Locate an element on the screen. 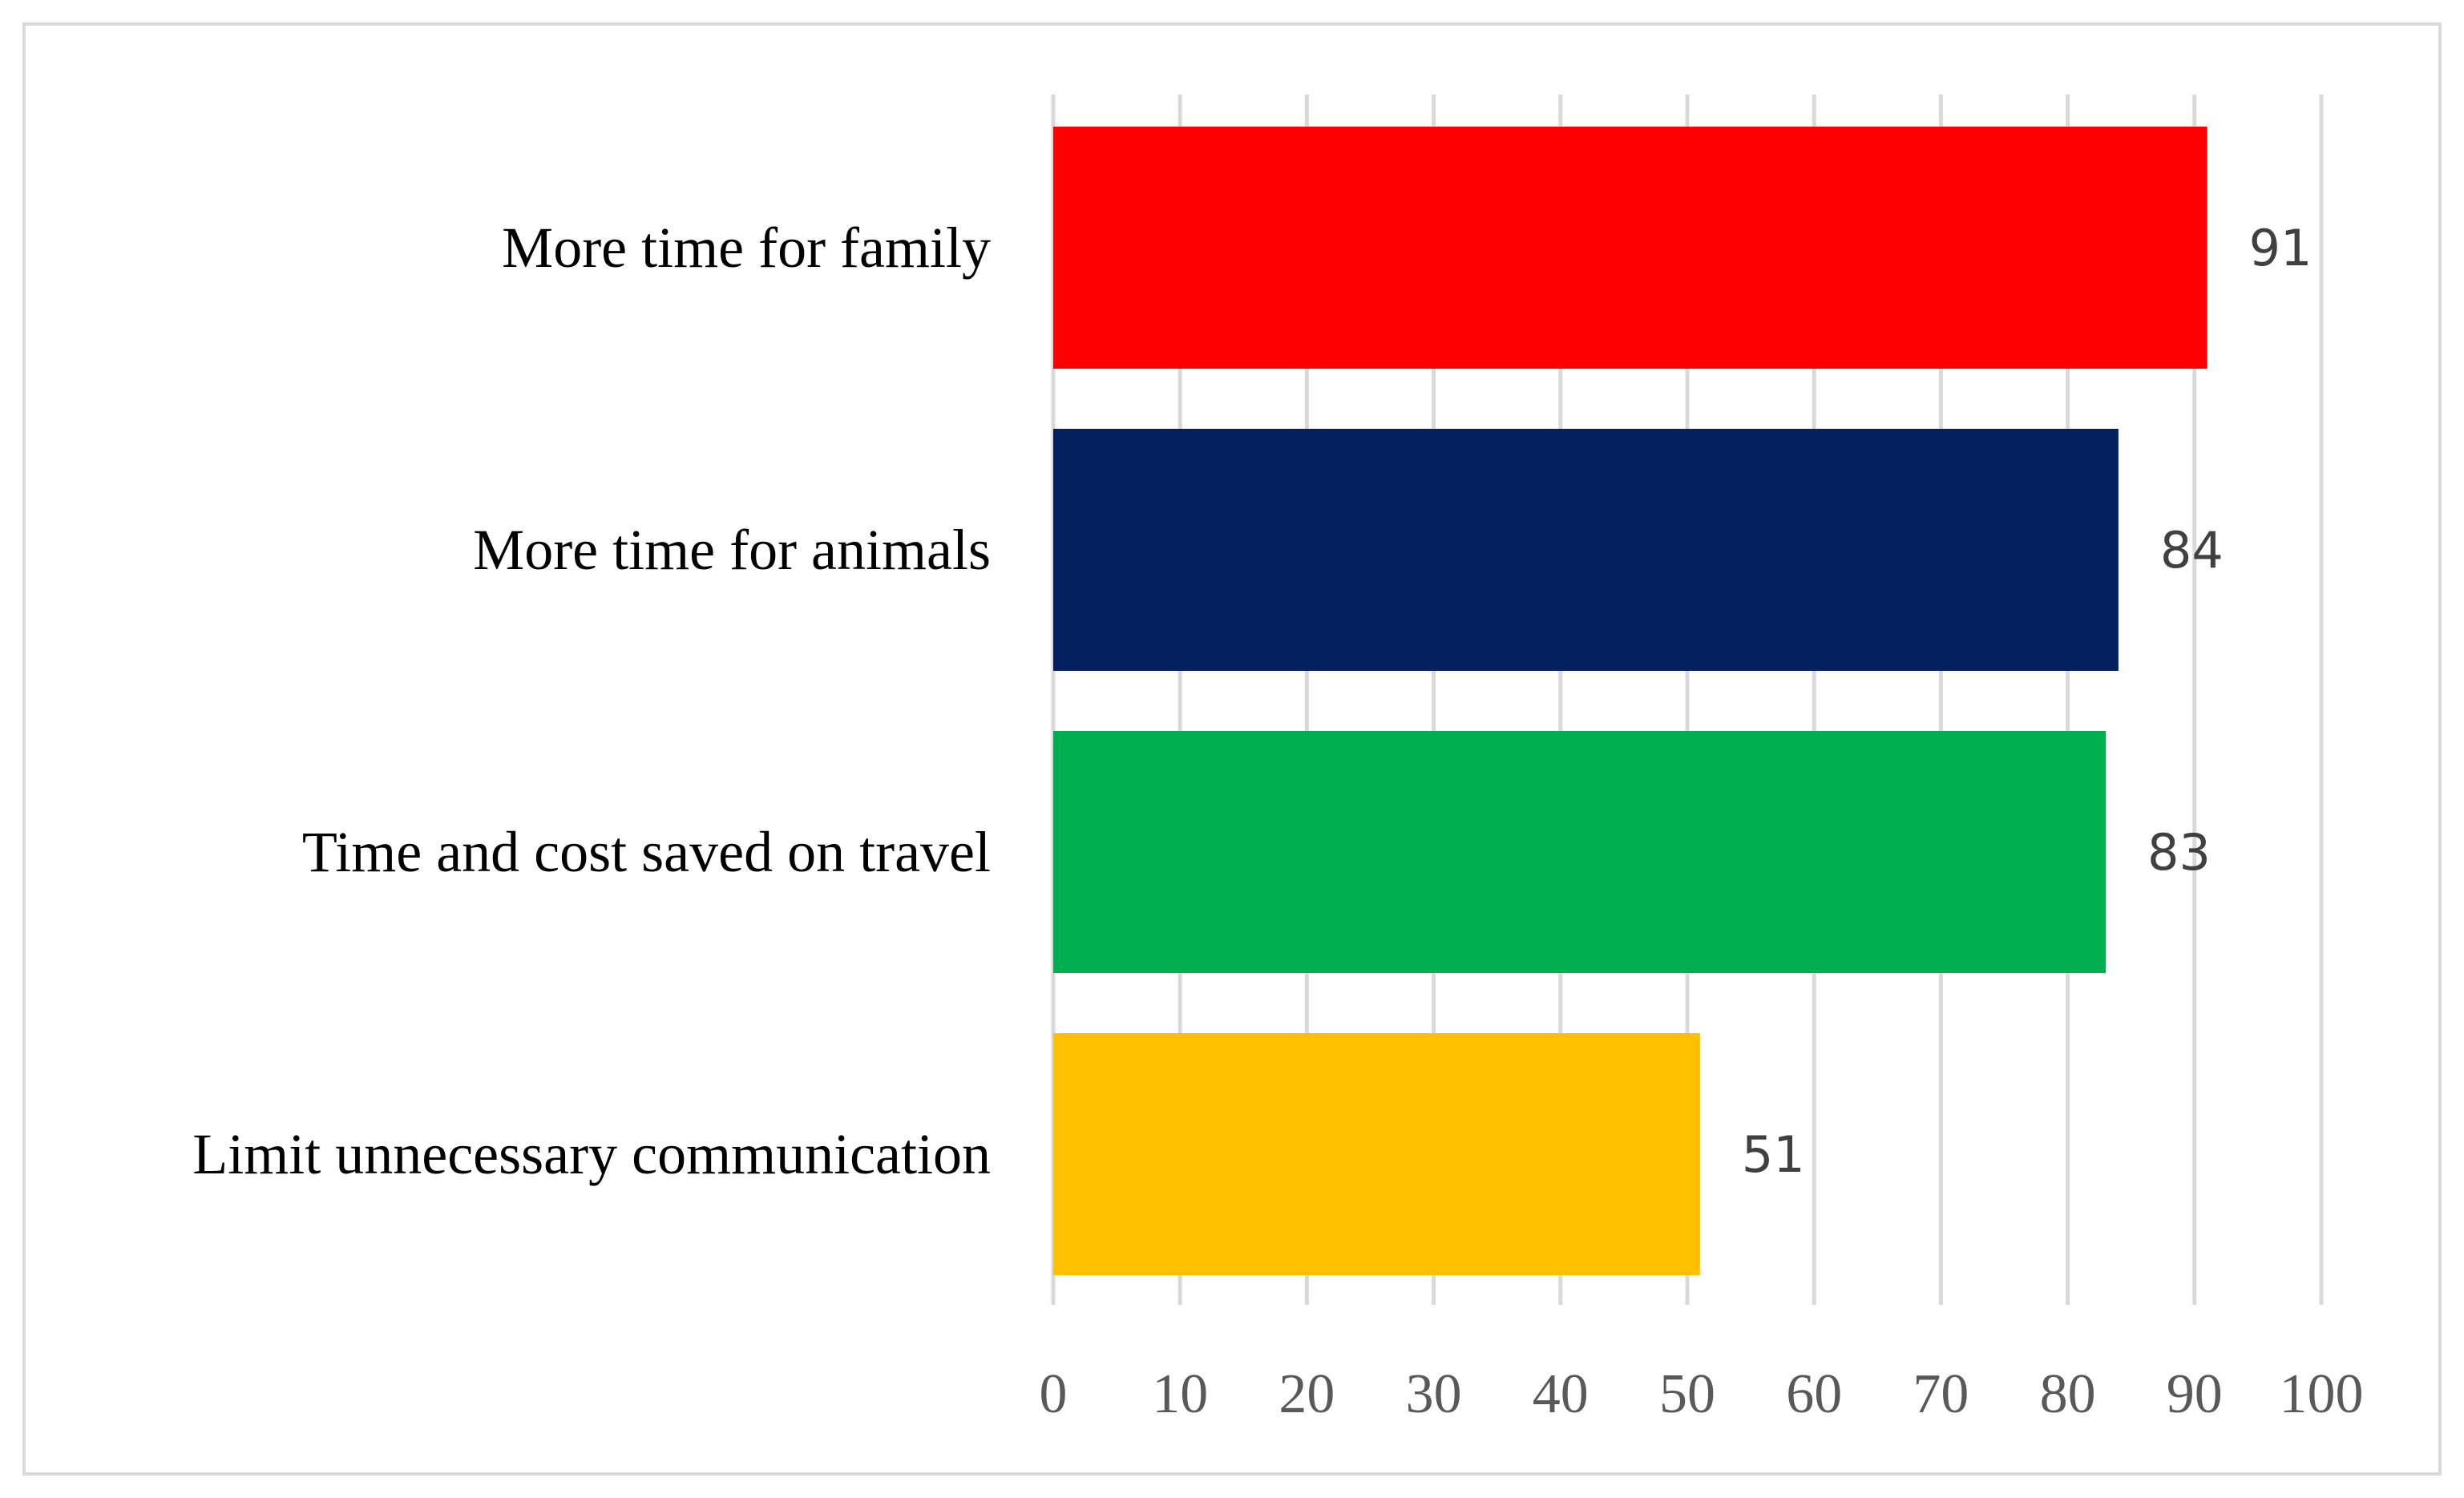 This screenshot has height=1498, width=2464. category-label: More time for family is located at coordinates (747, 248).